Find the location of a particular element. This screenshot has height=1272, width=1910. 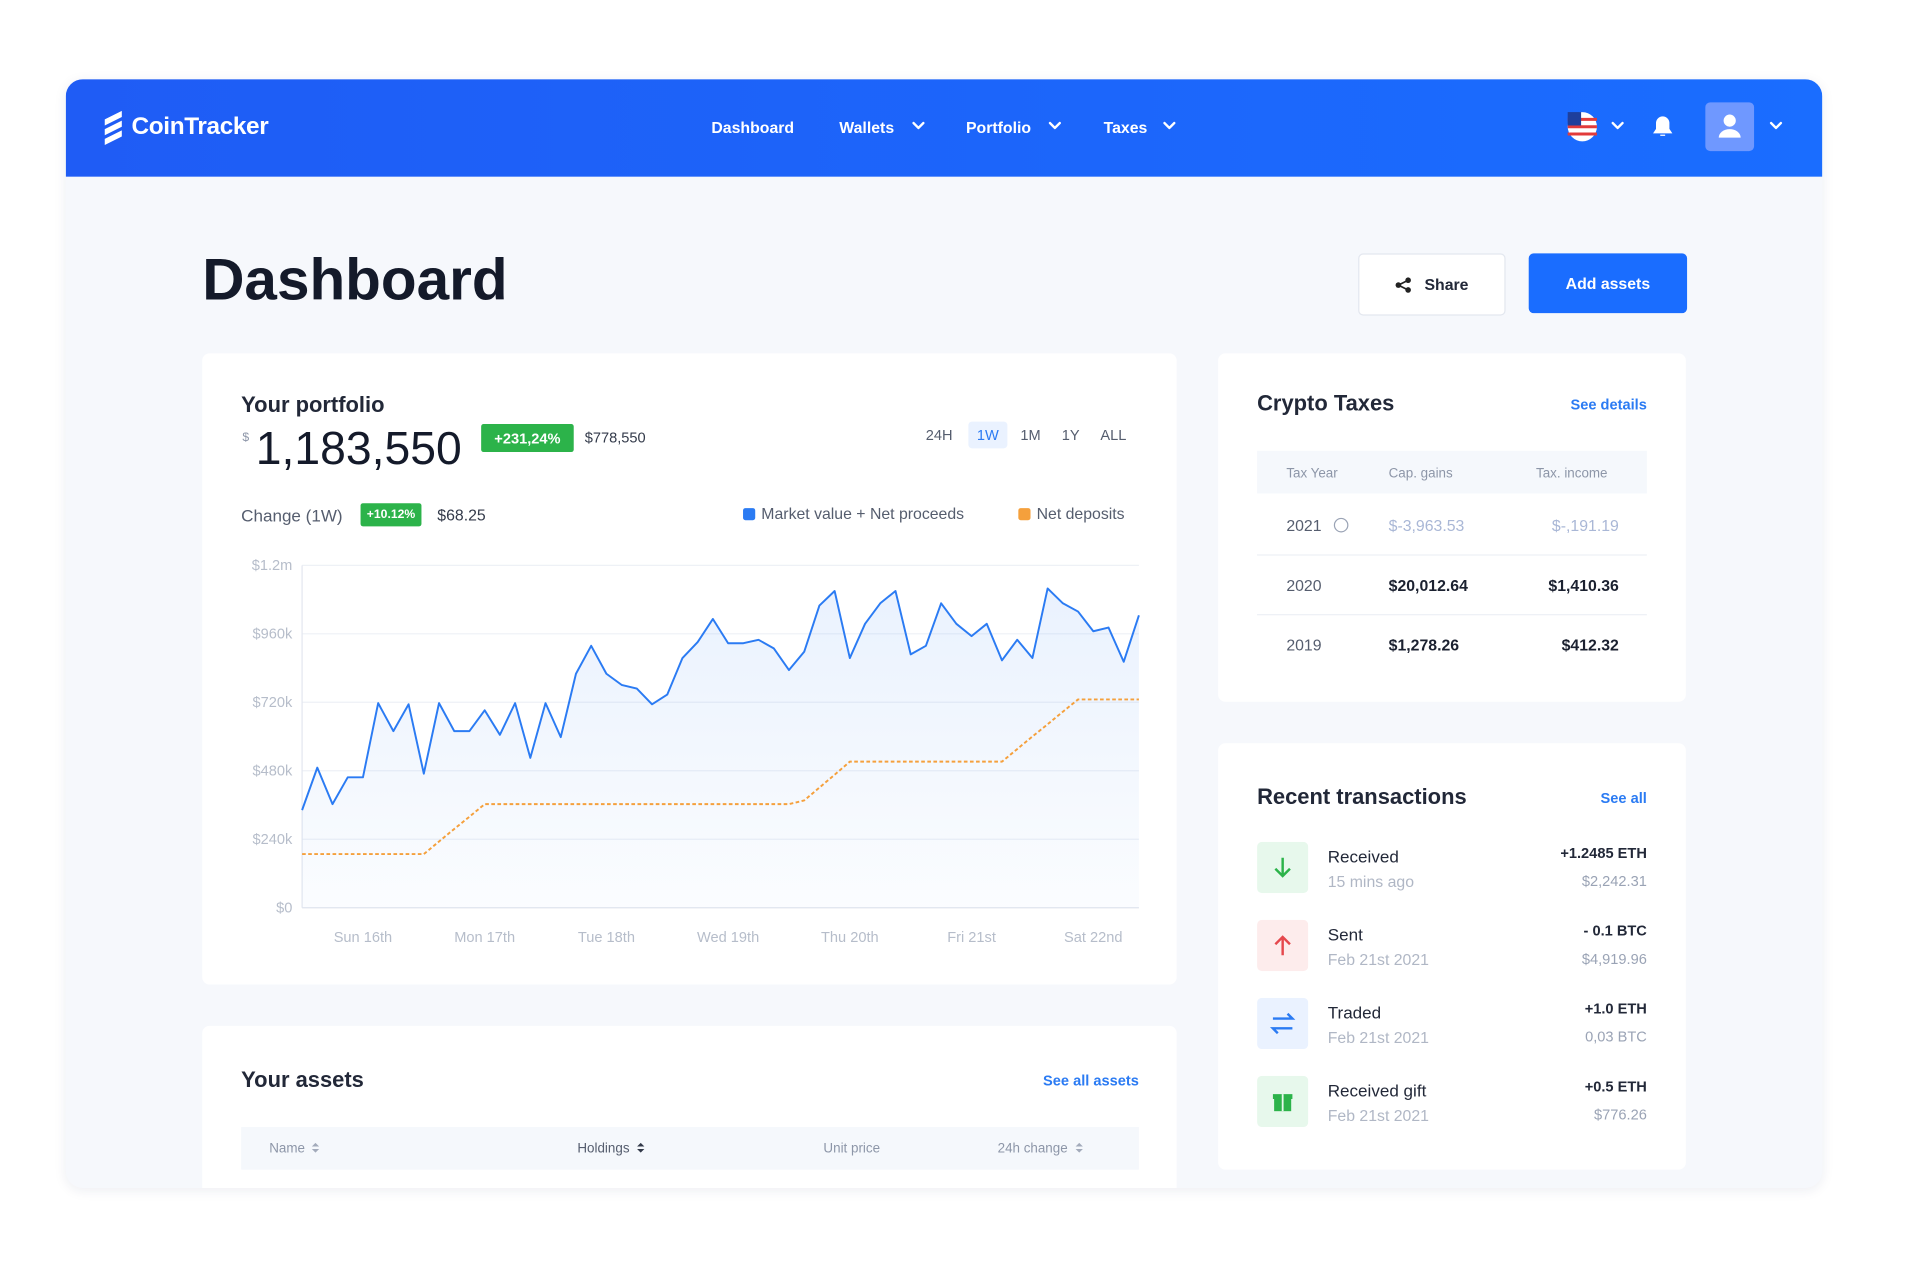

transaction-value: $776.26 is located at coordinates (1620, 1115).